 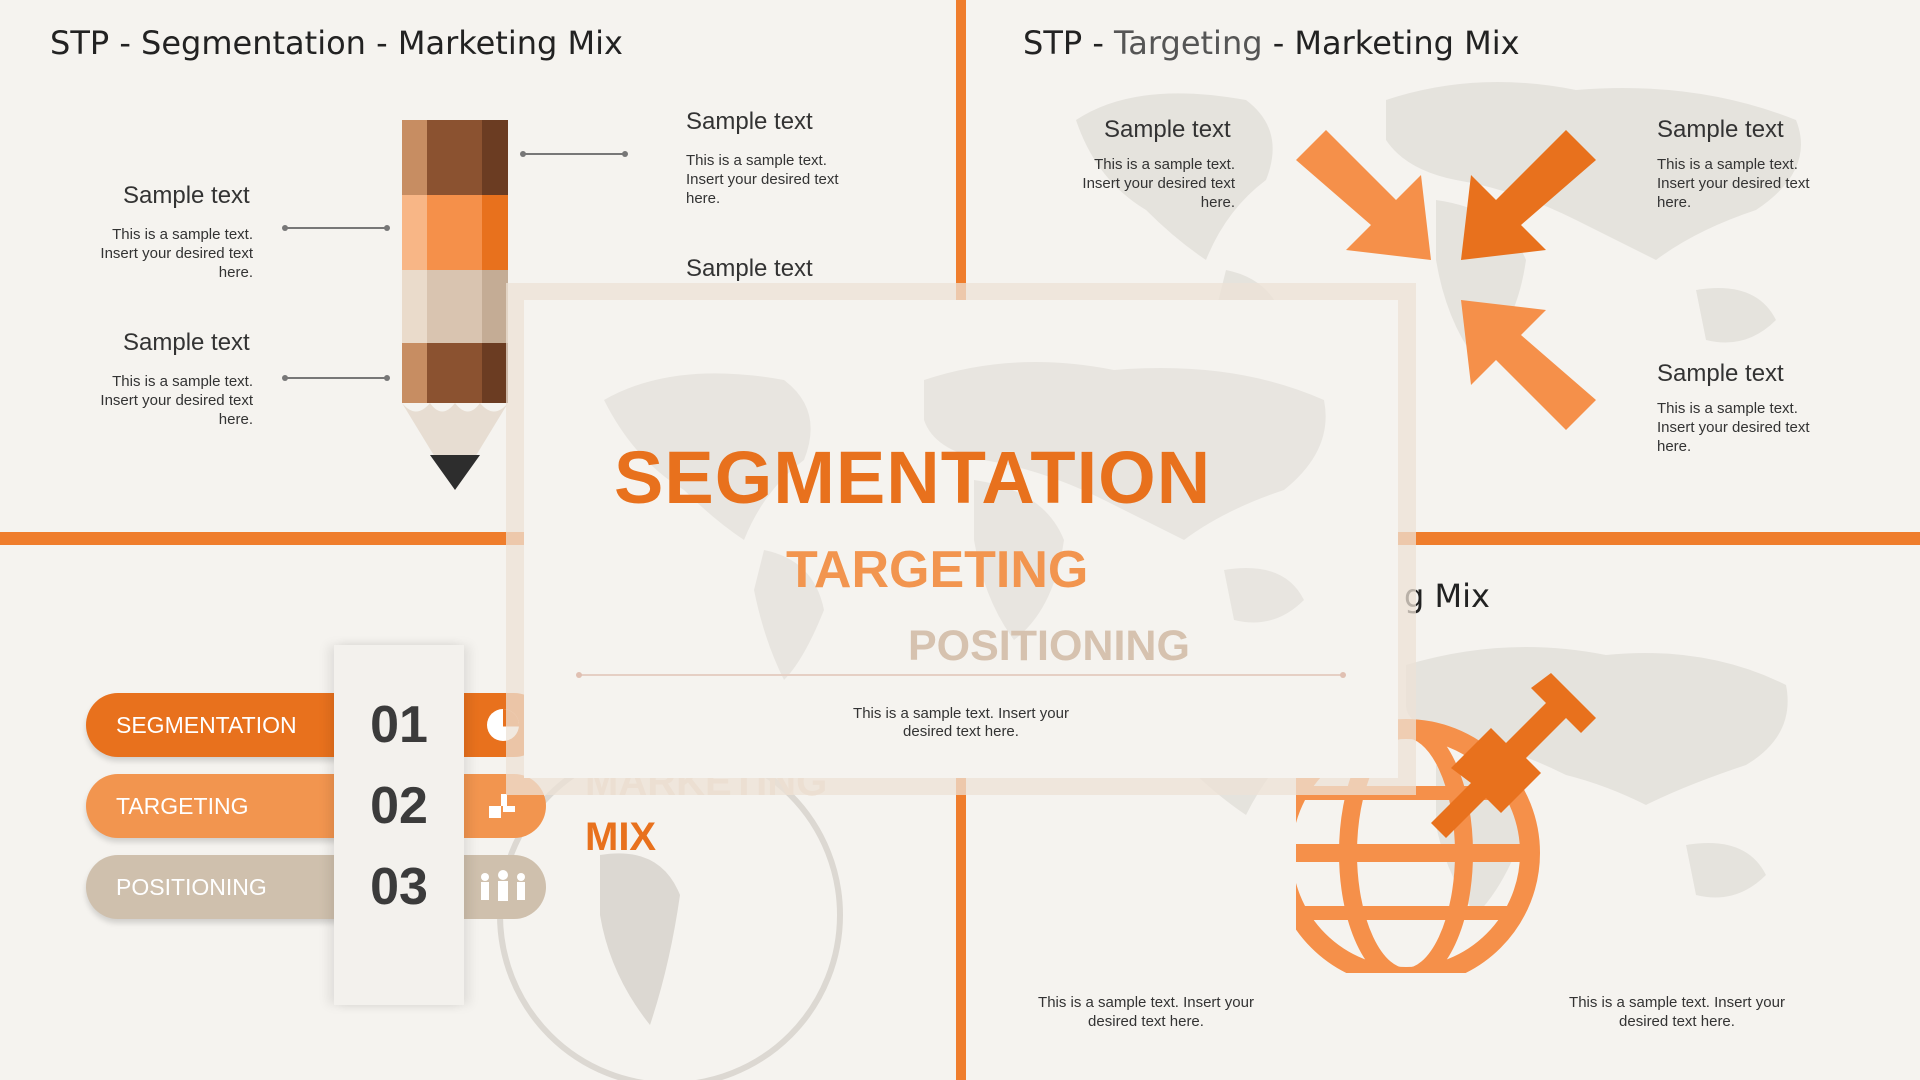 What do you see at coordinates (621, 837) in the screenshot?
I see `mix-word: MIX` at bounding box center [621, 837].